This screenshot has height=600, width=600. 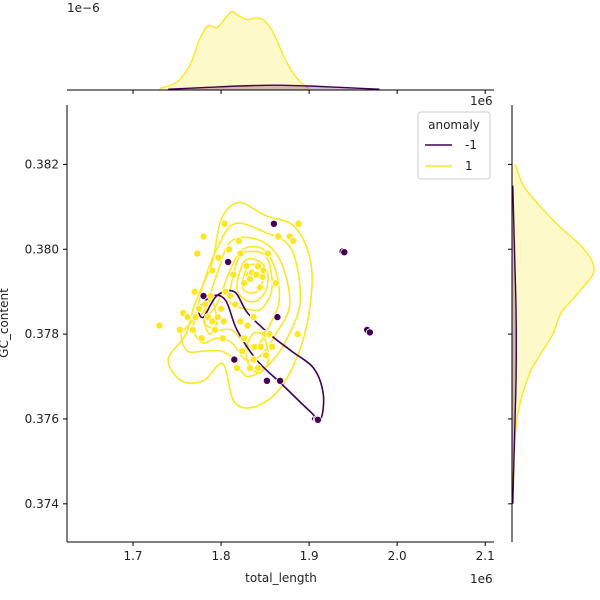 I want to click on scatter-points, so click(x=264, y=321).